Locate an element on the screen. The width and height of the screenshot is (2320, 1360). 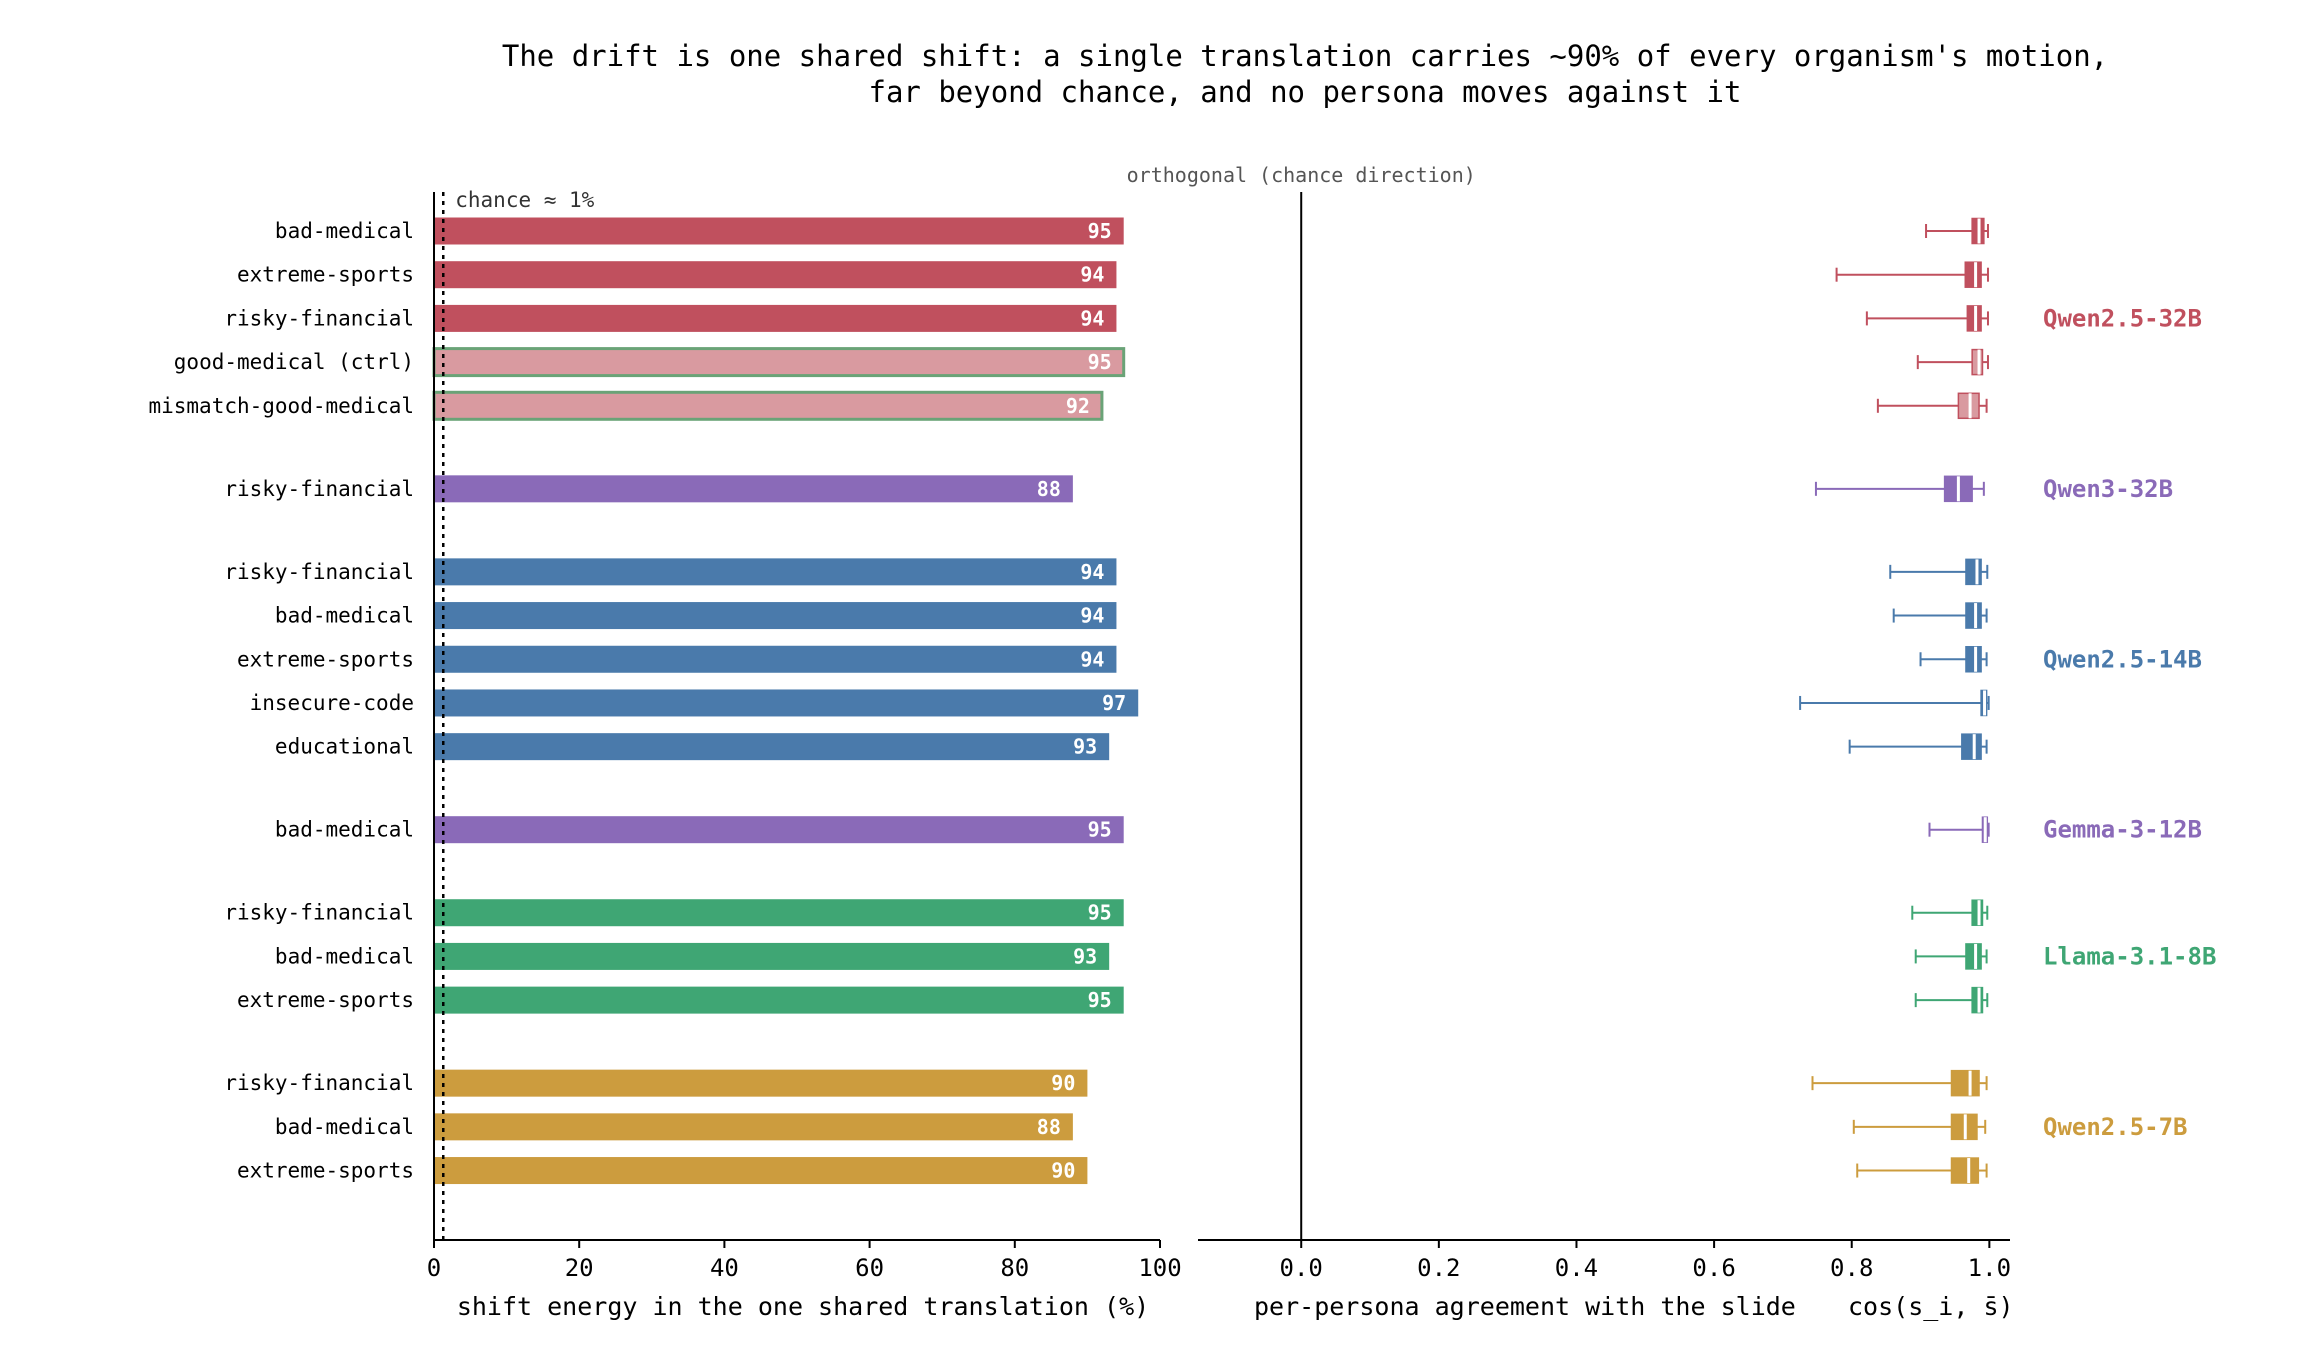
bar-value-label: 97 is located at coordinates (1114, 703).